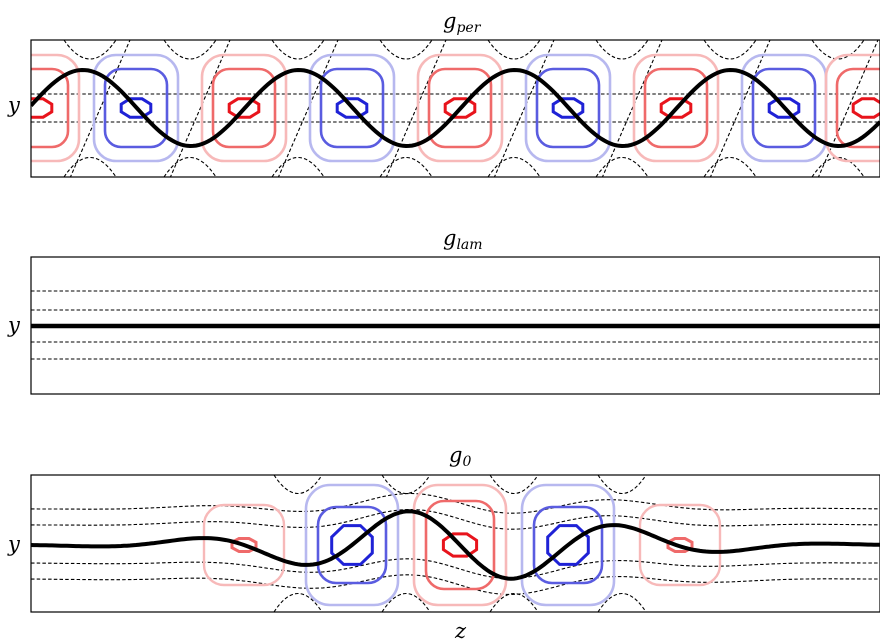  I want to click on zero-streamline, so click(455, 545).